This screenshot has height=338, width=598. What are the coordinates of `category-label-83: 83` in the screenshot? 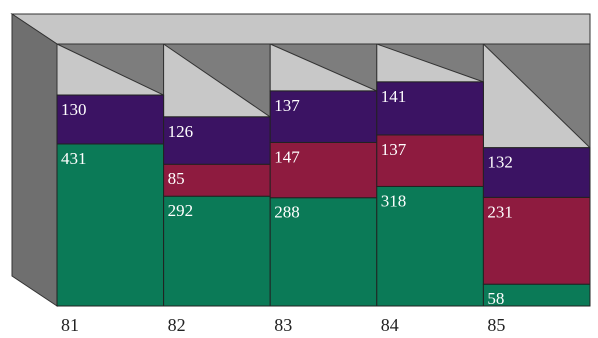 It's located at (283, 325).